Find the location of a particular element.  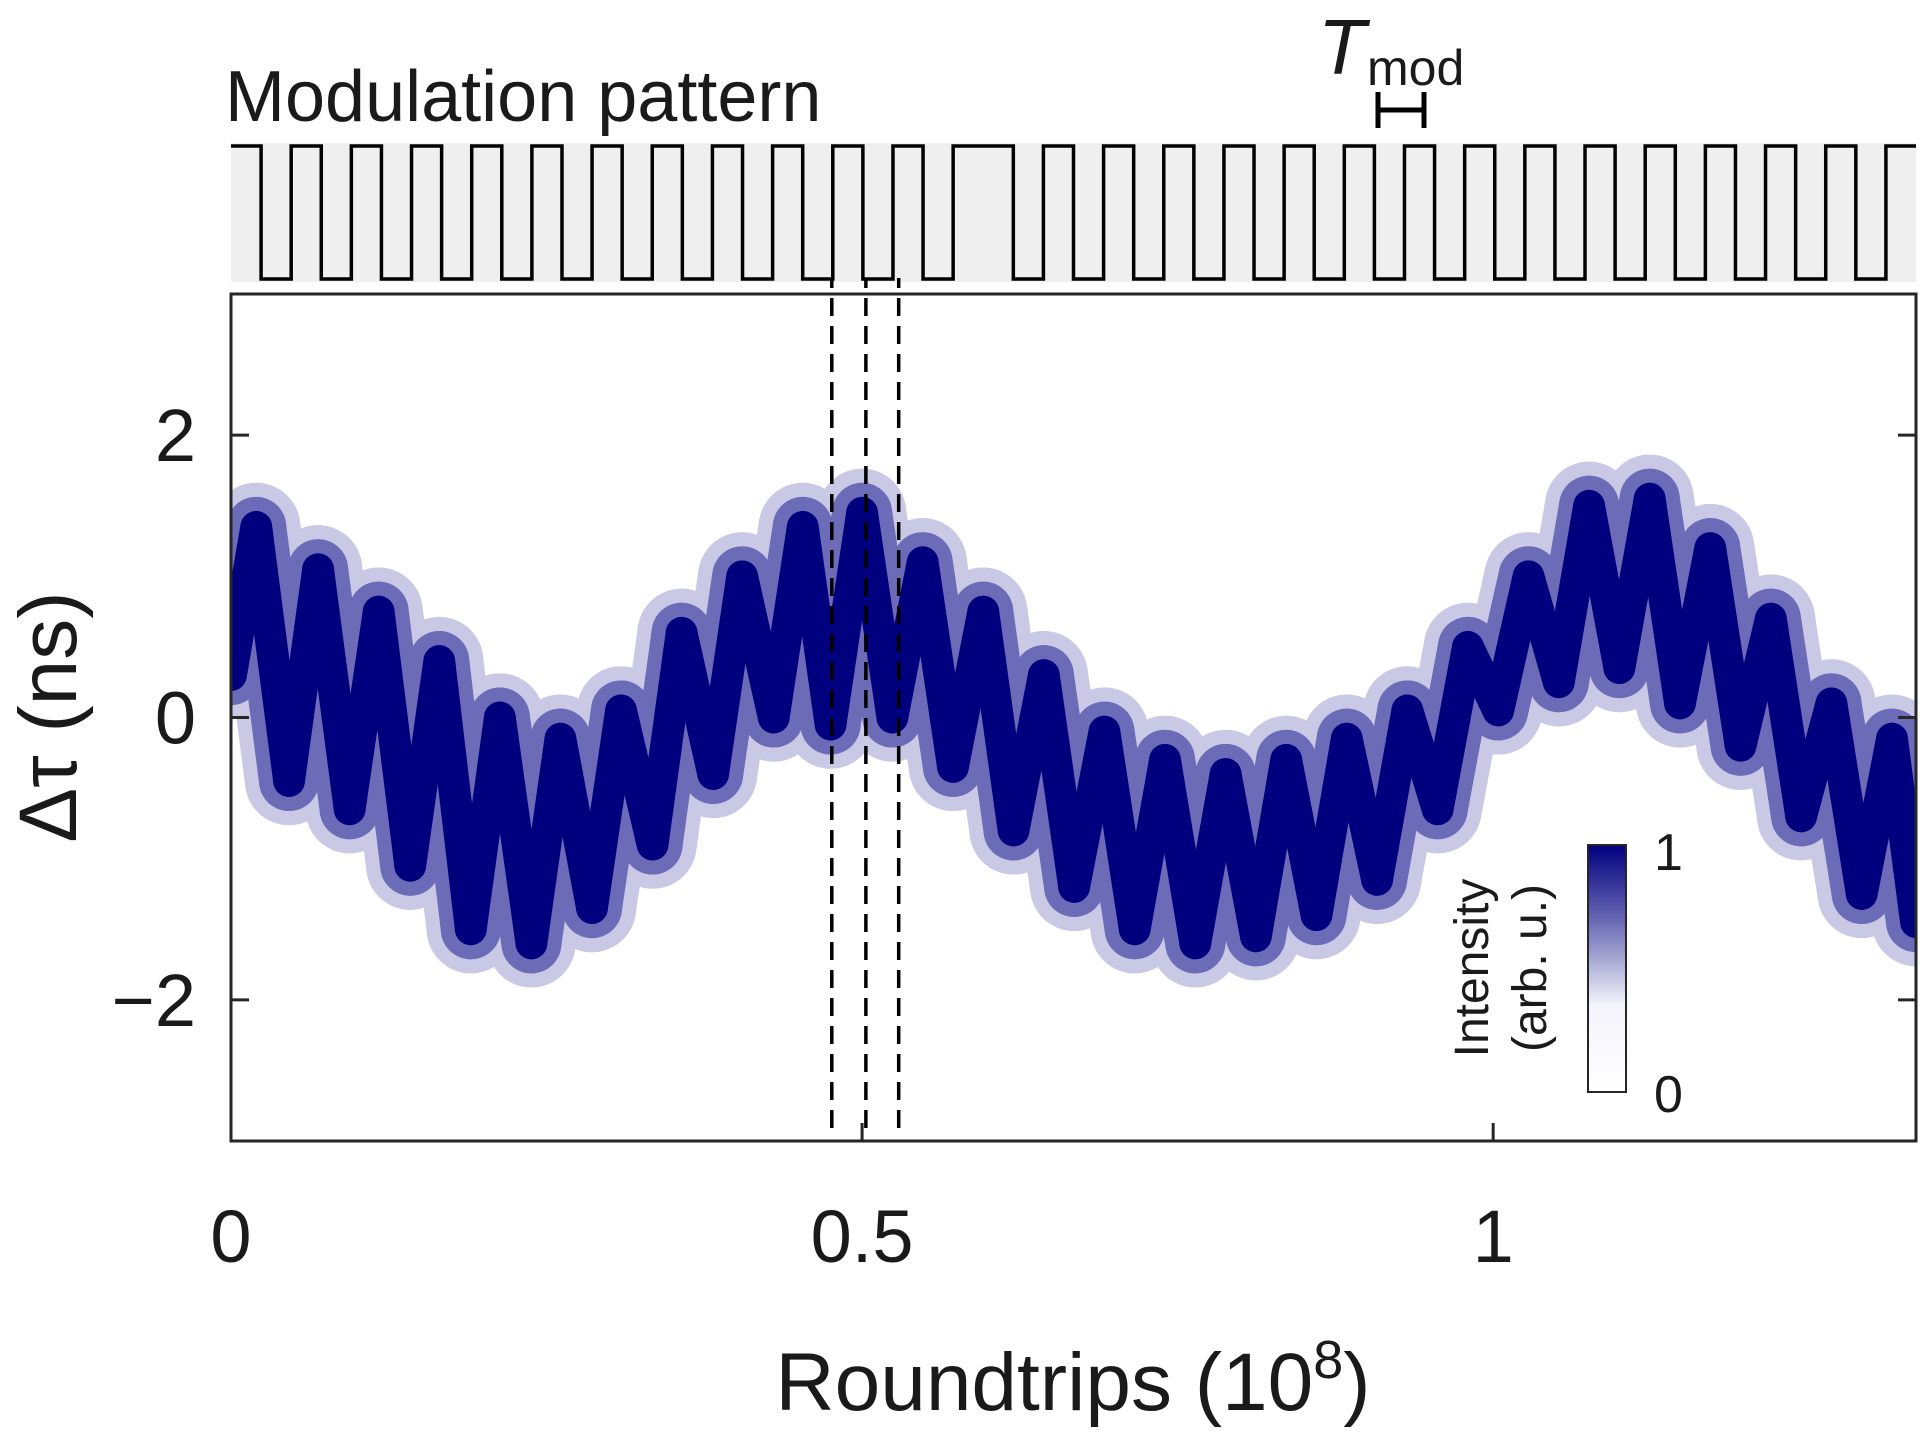

colorbar-label-line1: Intensity is located at coordinates (1472, 968).